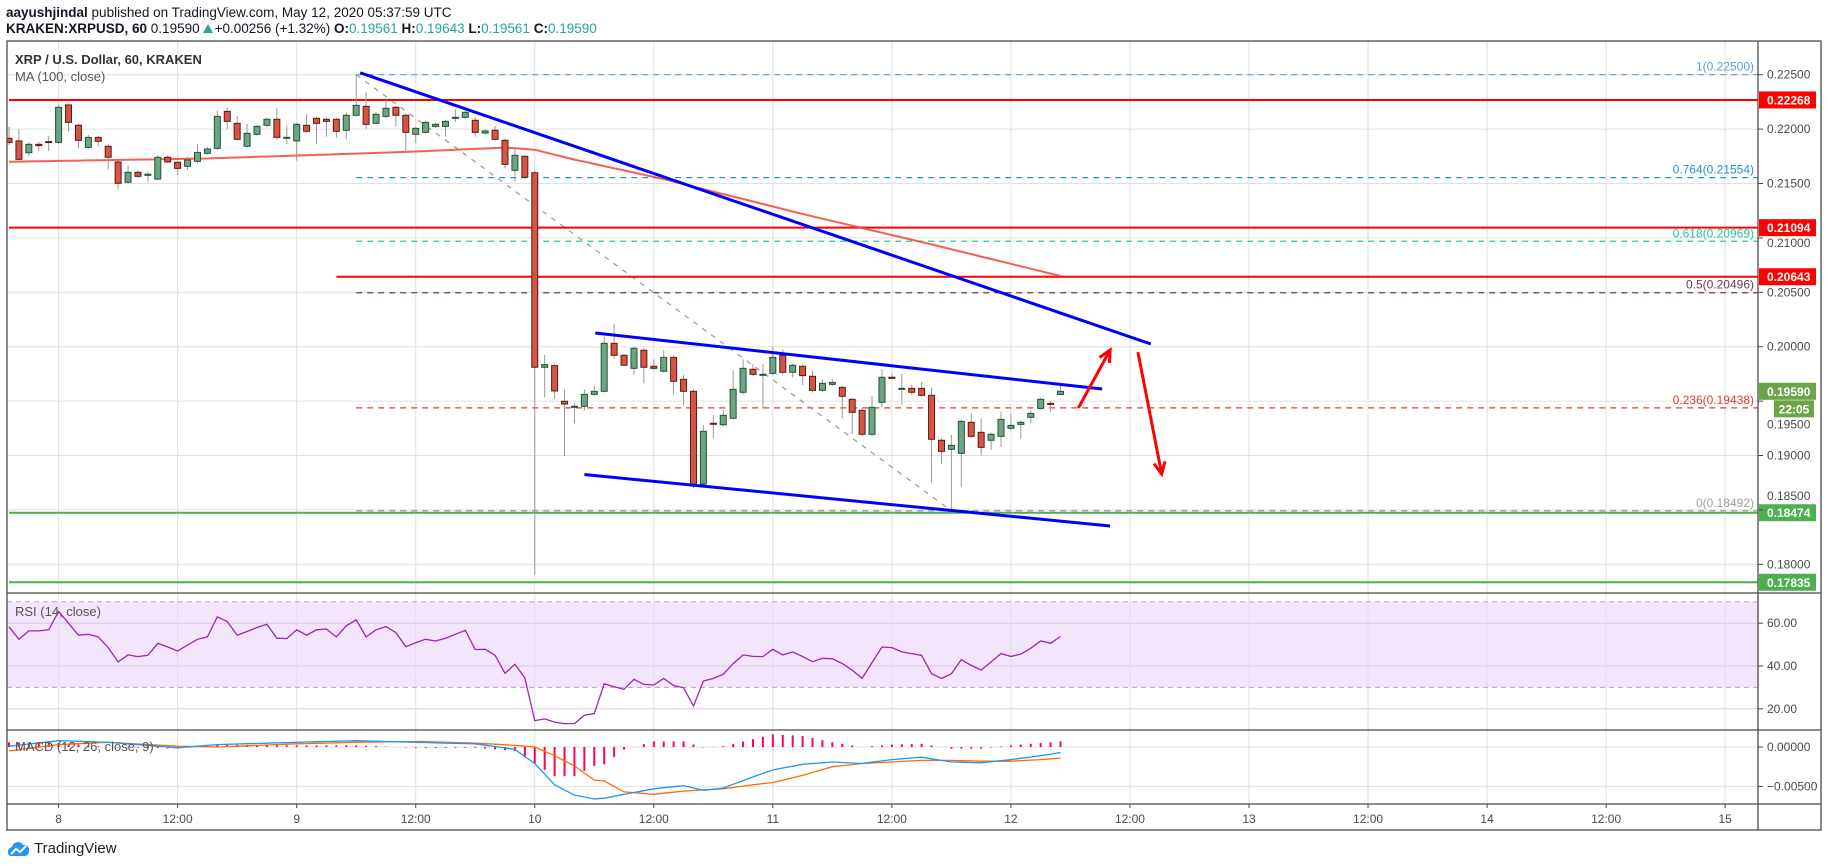  What do you see at coordinates (1725, 503) in the screenshot?
I see `fib-level-label: 0(0.18492)` at bounding box center [1725, 503].